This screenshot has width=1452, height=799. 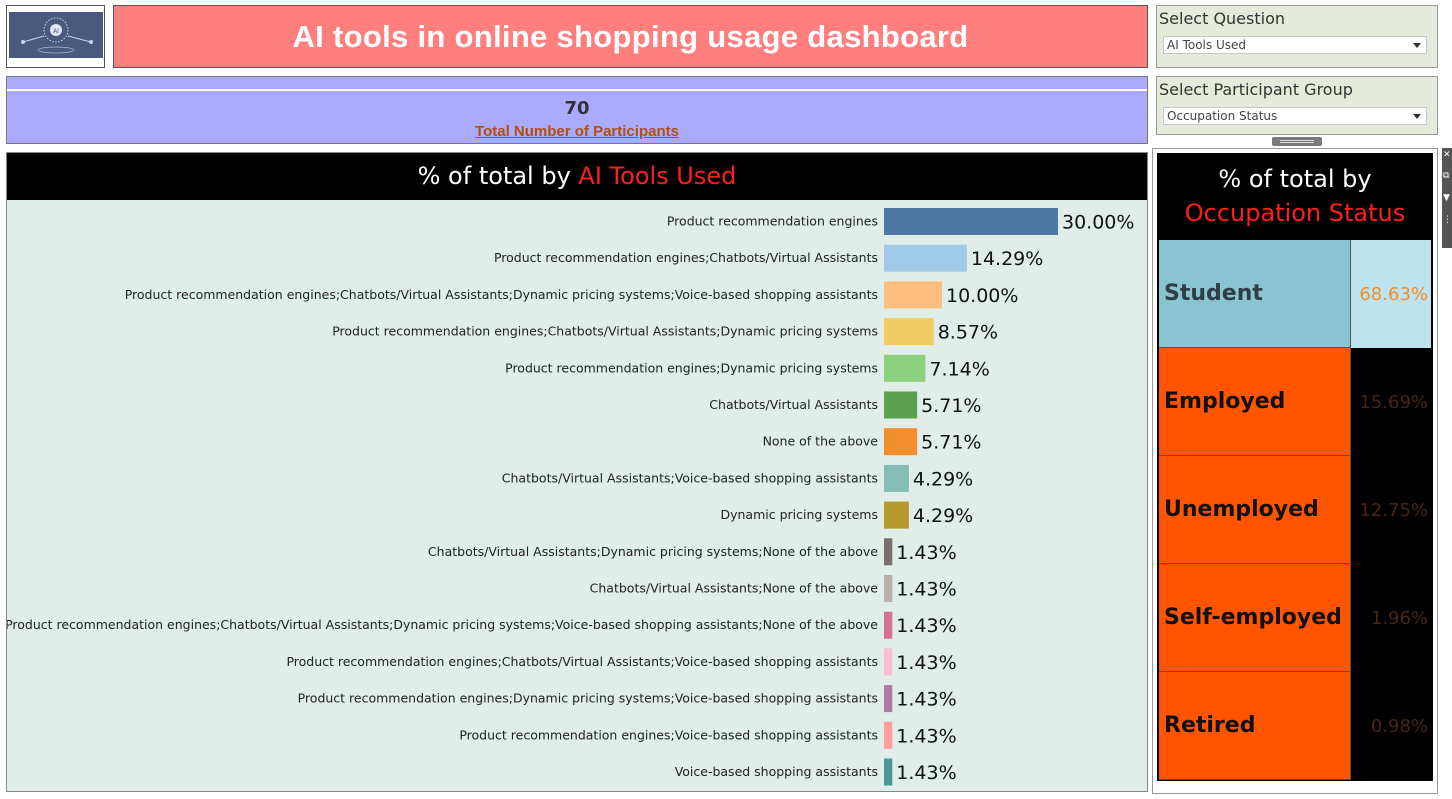 I want to click on bar-value-label: 10.00%, so click(x=982, y=296).